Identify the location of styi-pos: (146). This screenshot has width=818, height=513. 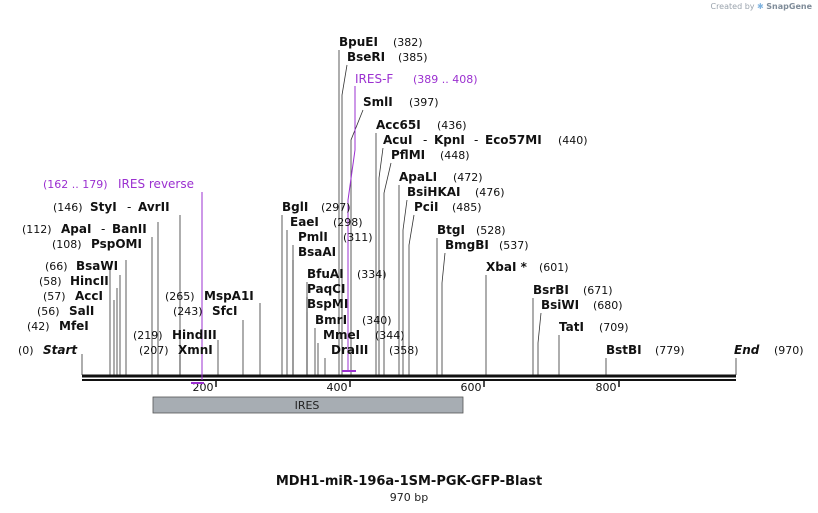
(68, 207).